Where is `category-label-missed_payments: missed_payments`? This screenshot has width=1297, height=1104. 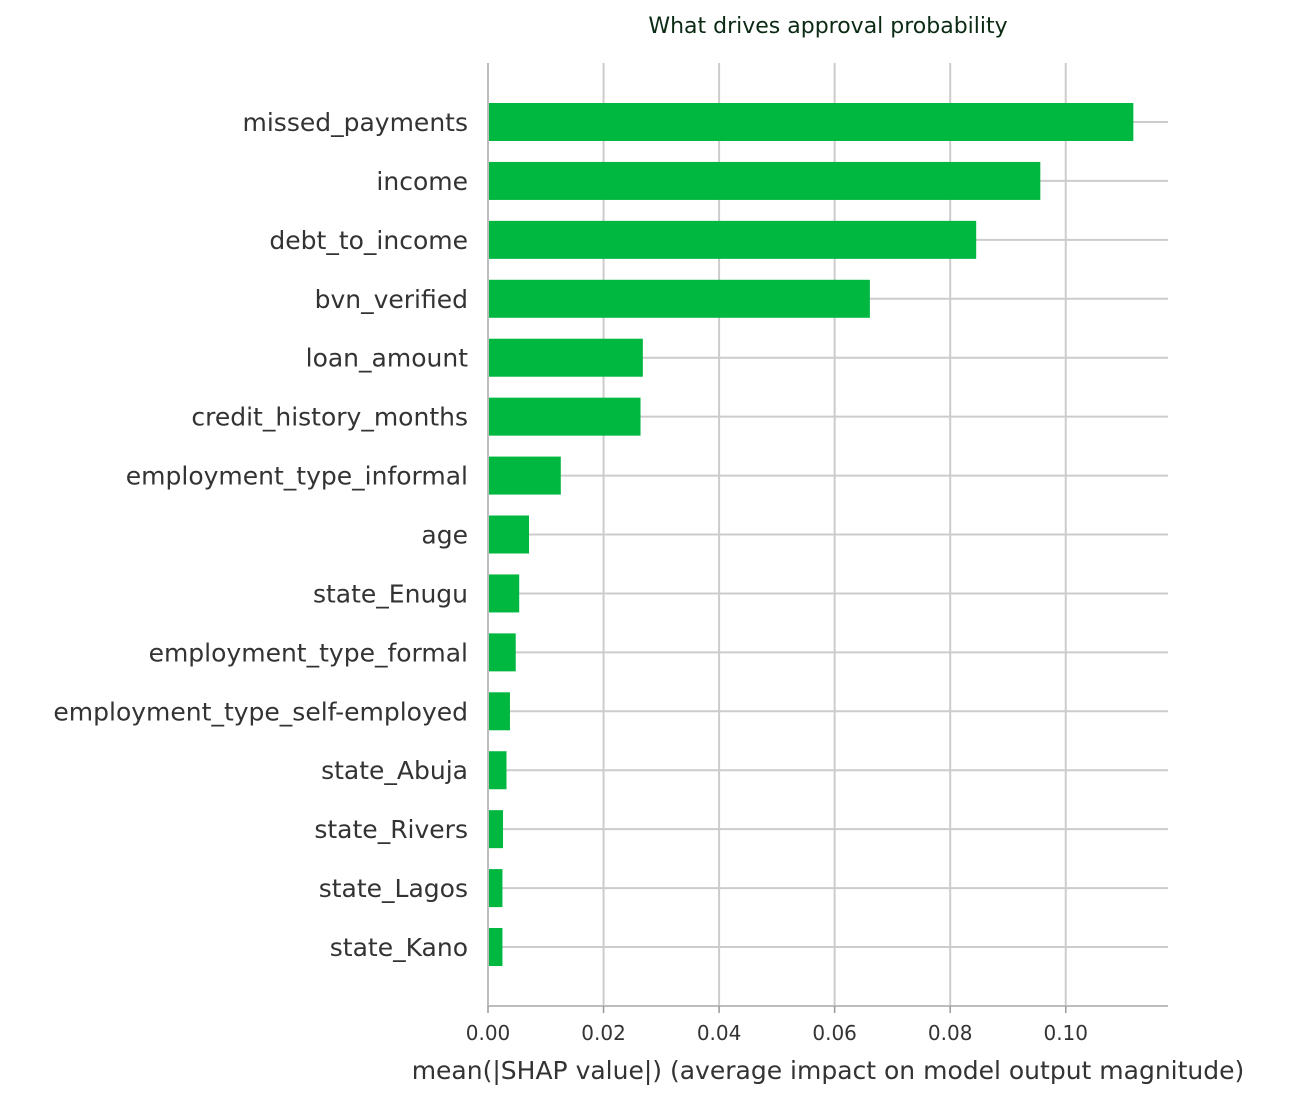 category-label-missed_payments: missed_payments is located at coordinates (356, 122).